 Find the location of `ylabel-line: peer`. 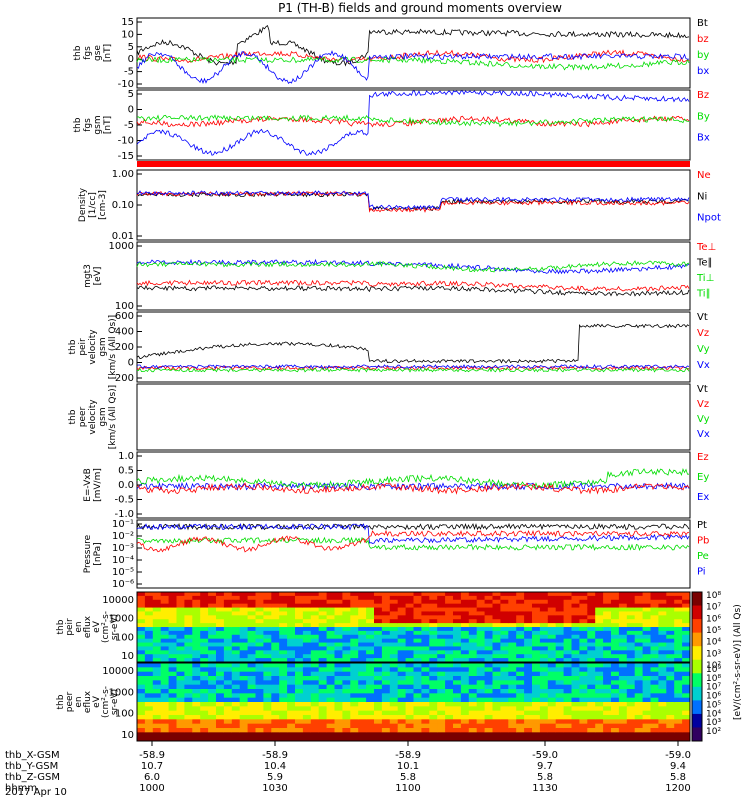

ylabel-line: peer is located at coordinates (70, 701).